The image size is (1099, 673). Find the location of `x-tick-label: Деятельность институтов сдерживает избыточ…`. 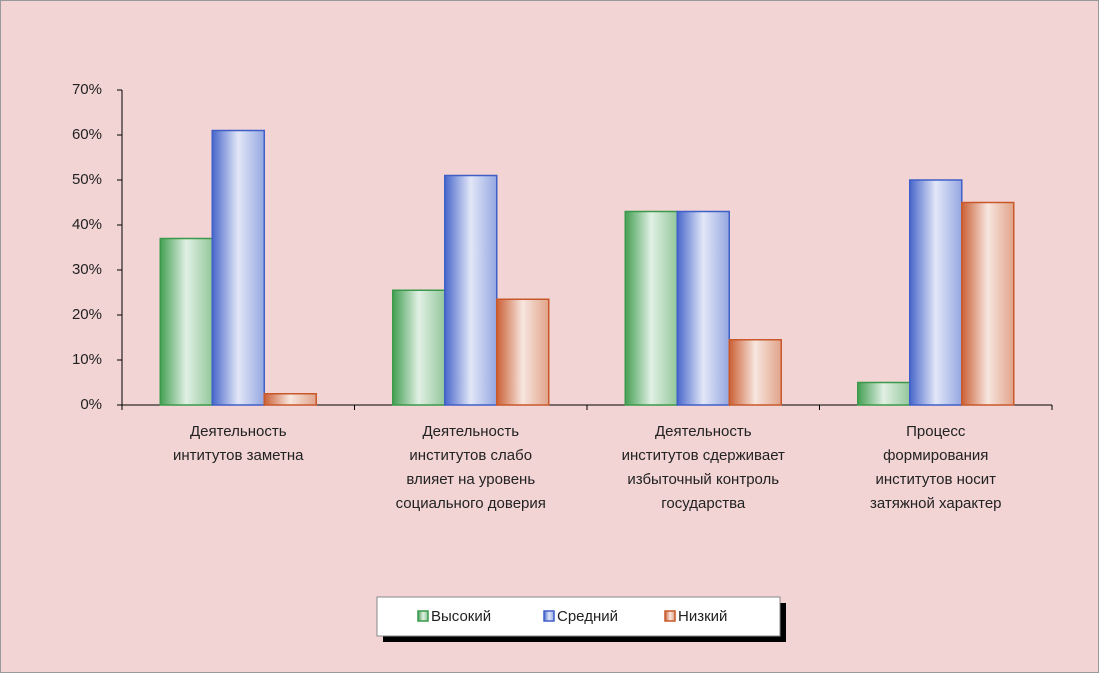

x-tick-label: Деятельность институтов сдерживает избыточ… is located at coordinates (703, 467).